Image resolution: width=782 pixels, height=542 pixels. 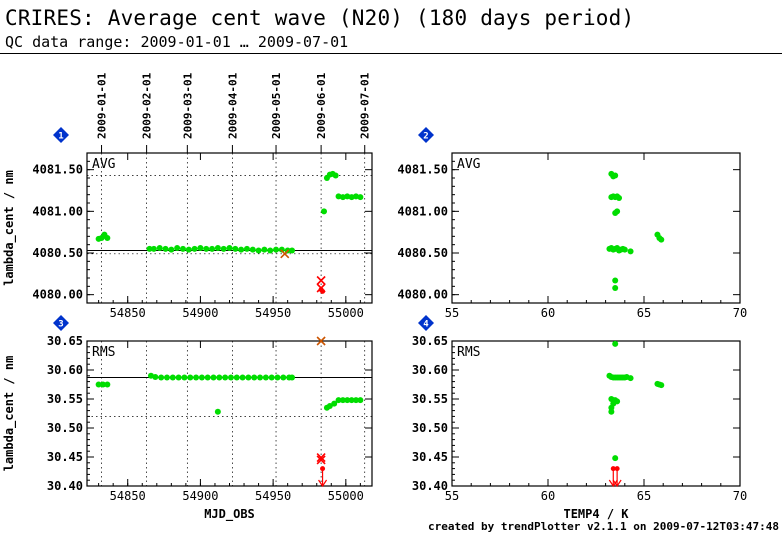 I want to click on panel-3-ytick-label: 30.50, so click(x=65, y=428).